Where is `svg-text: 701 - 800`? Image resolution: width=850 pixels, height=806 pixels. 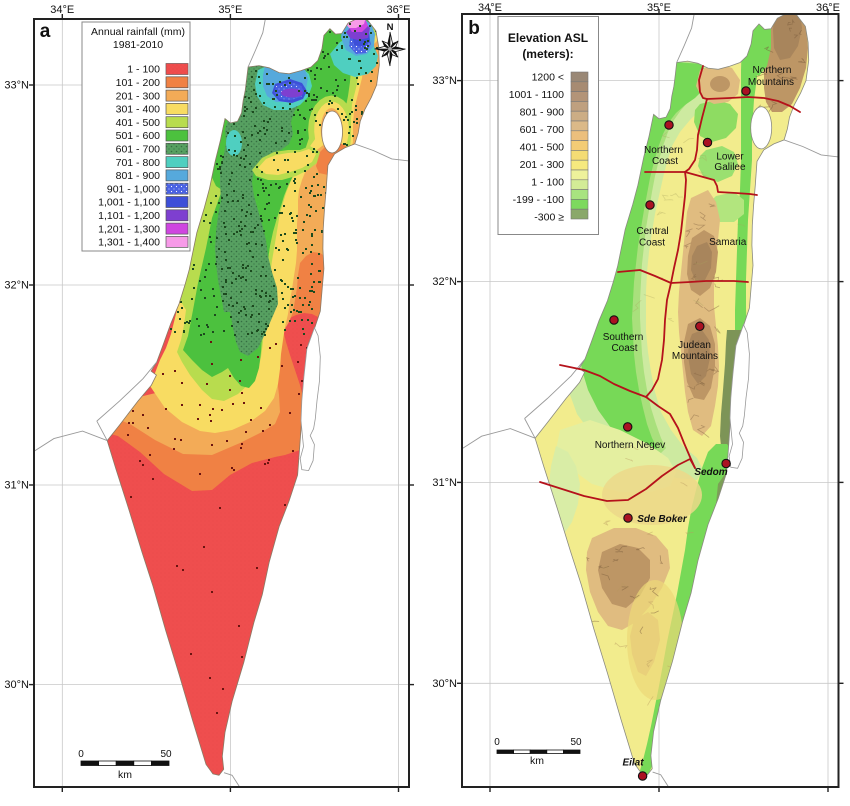 svg-text: 701 - 800 is located at coordinates (138, 163).